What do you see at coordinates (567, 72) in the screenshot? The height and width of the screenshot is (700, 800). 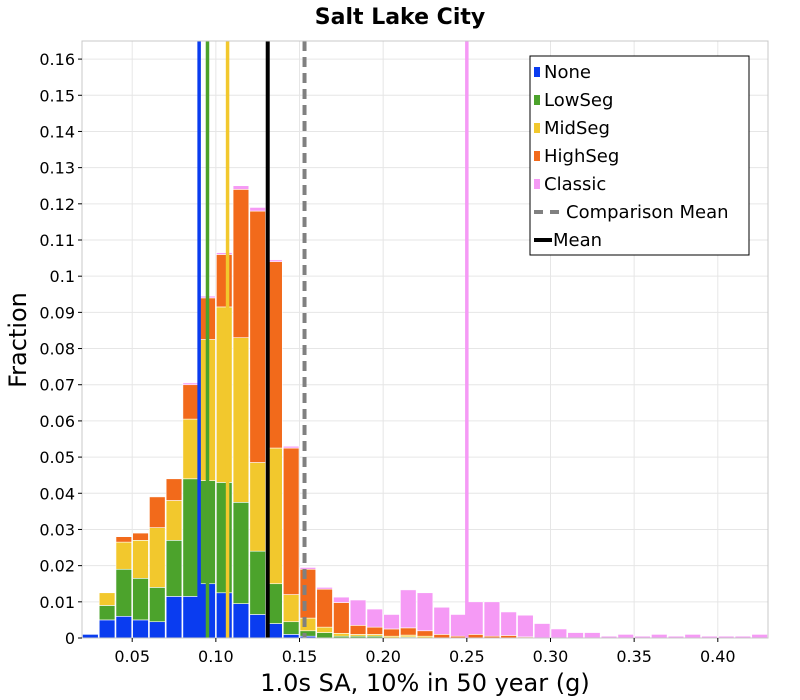 I see `legend-label-none: None` at bounding box center [567, 72].